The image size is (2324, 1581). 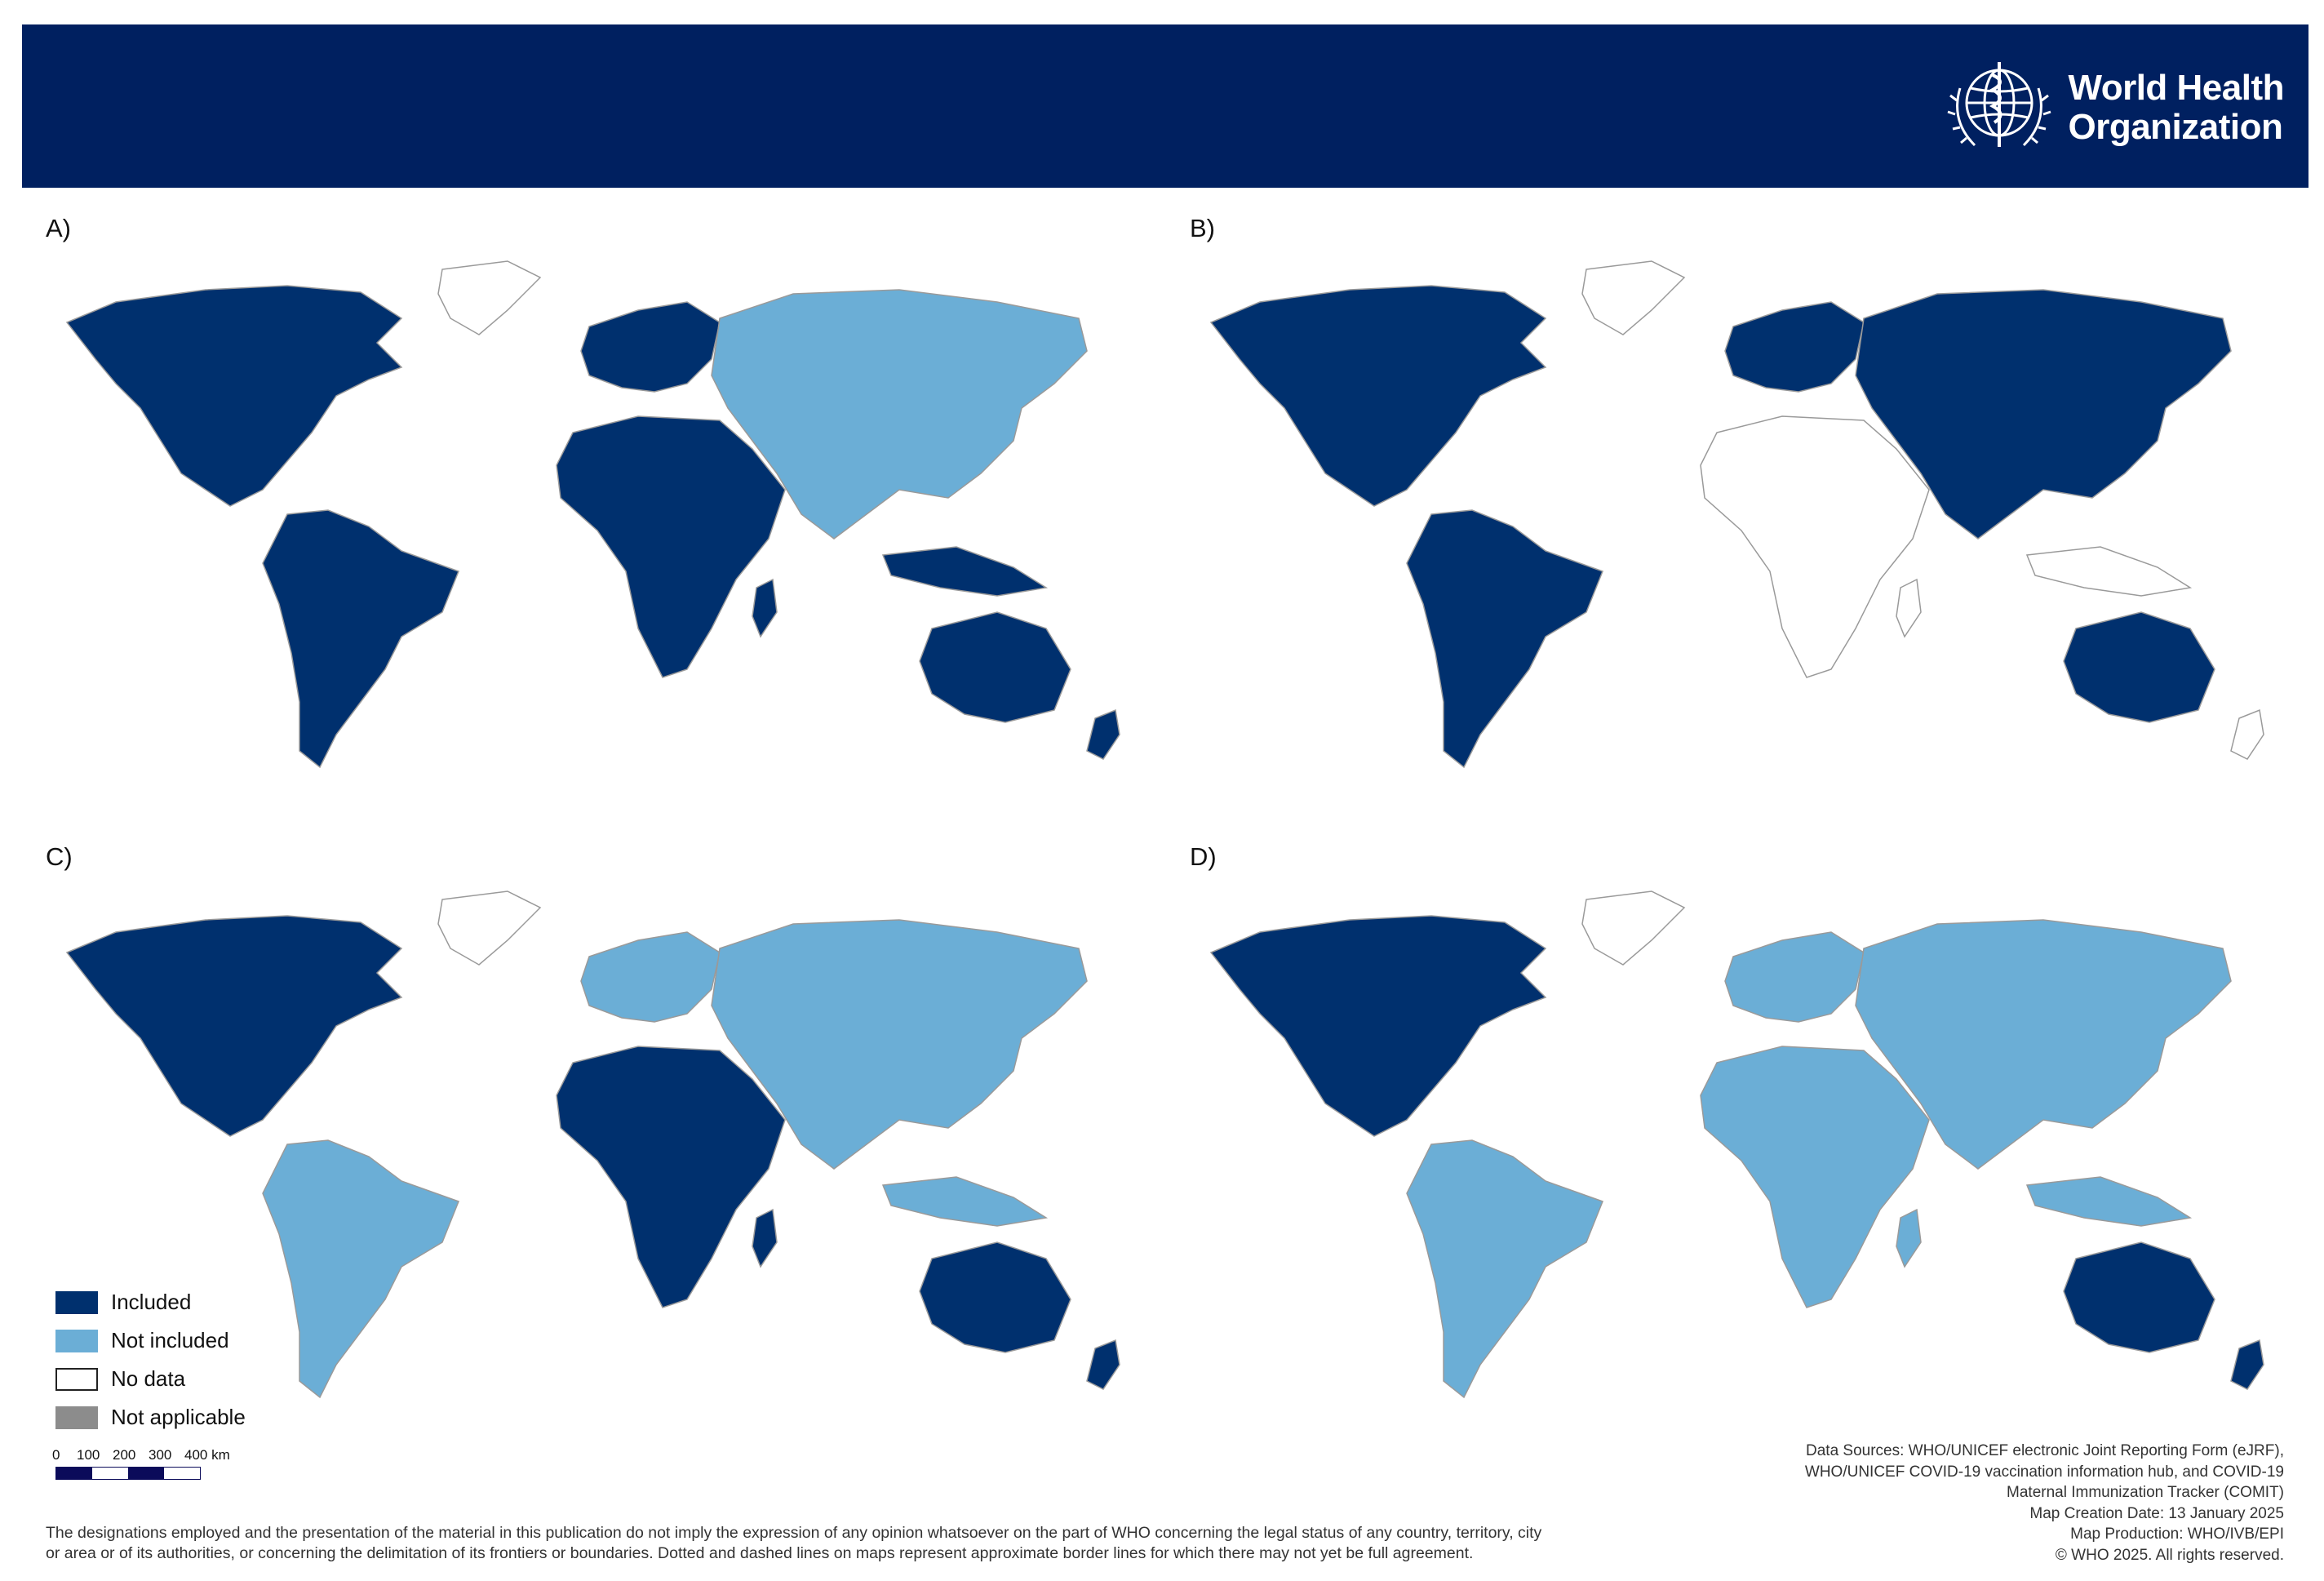 What do you see at coordinates (1203, 228) in the screenshot?
I see `panel-label-b: B)` at bounding box center [1203, 228].